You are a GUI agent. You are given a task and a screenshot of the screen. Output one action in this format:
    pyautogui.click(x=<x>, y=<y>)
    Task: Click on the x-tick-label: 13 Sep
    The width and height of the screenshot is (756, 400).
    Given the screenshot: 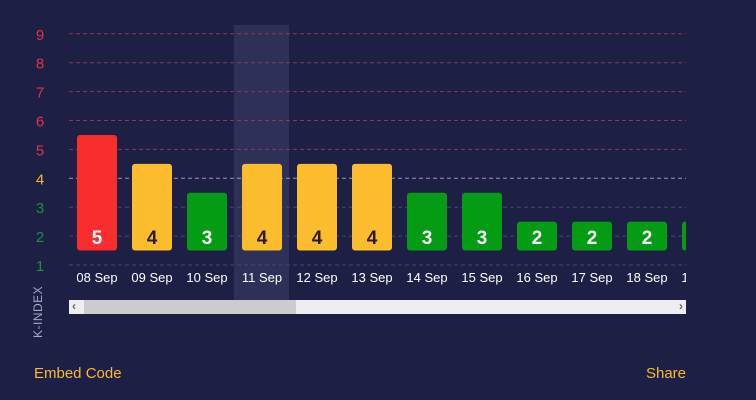 What is the action you would take?
    pyautogui.click(x=371, y=277)
    